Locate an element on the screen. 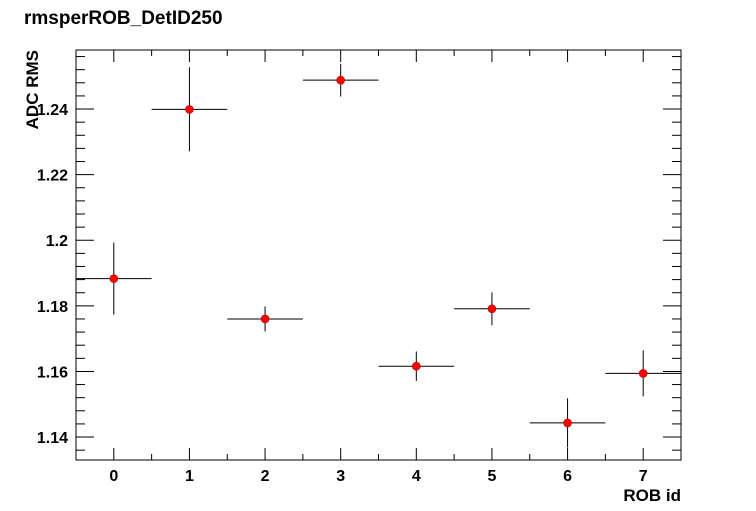 The width and height of the screenshot is (756, 511). x-tick-label: 3 is located at coordinates (340, 476).